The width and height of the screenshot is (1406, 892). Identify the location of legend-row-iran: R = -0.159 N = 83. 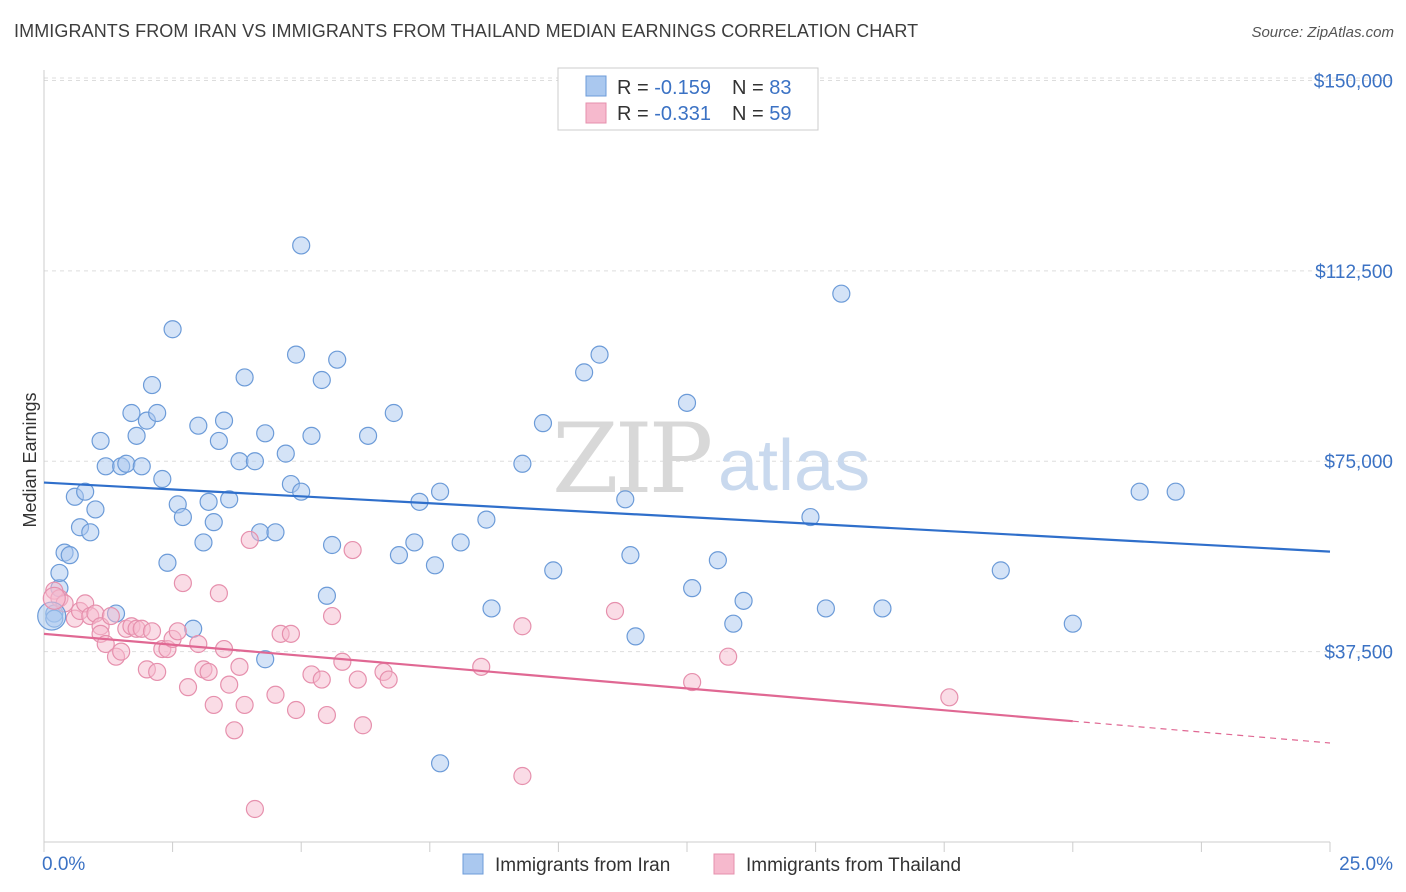
(704, 88).